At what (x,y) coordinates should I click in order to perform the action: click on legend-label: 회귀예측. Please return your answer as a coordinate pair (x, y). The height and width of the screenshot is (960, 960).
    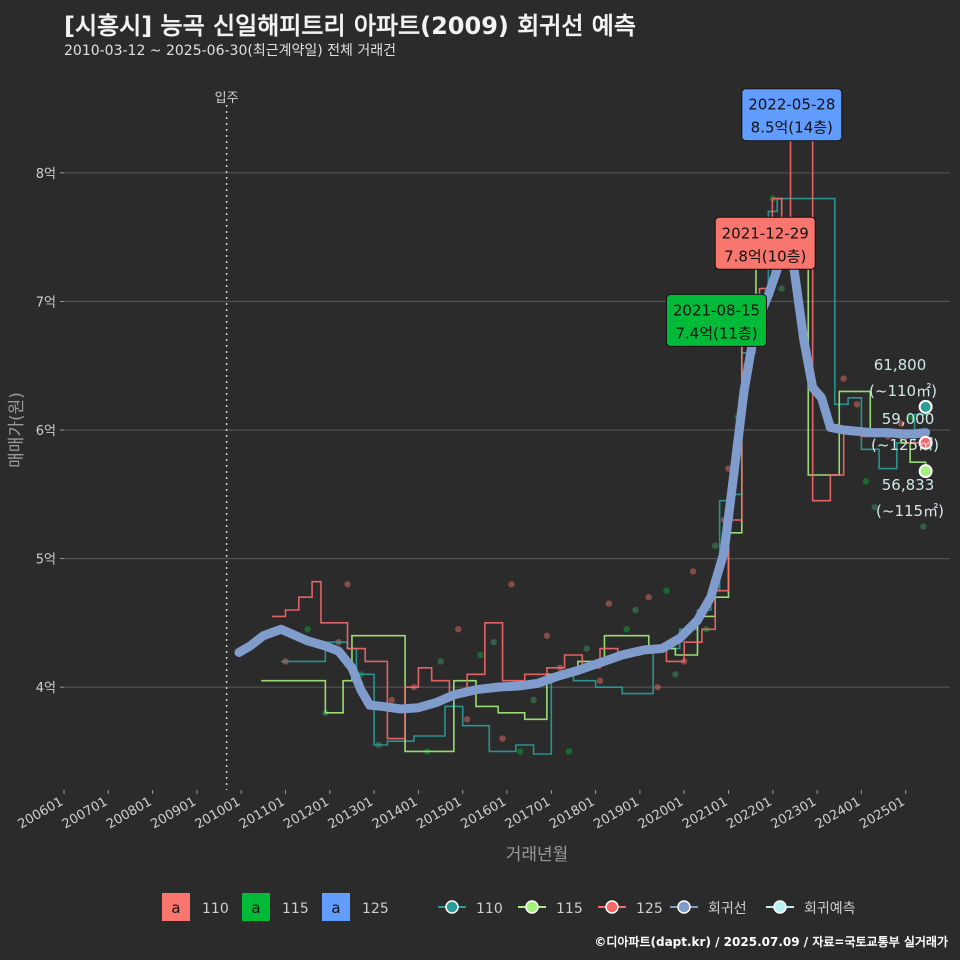
    Looking at the image, I should click on (830, 909).